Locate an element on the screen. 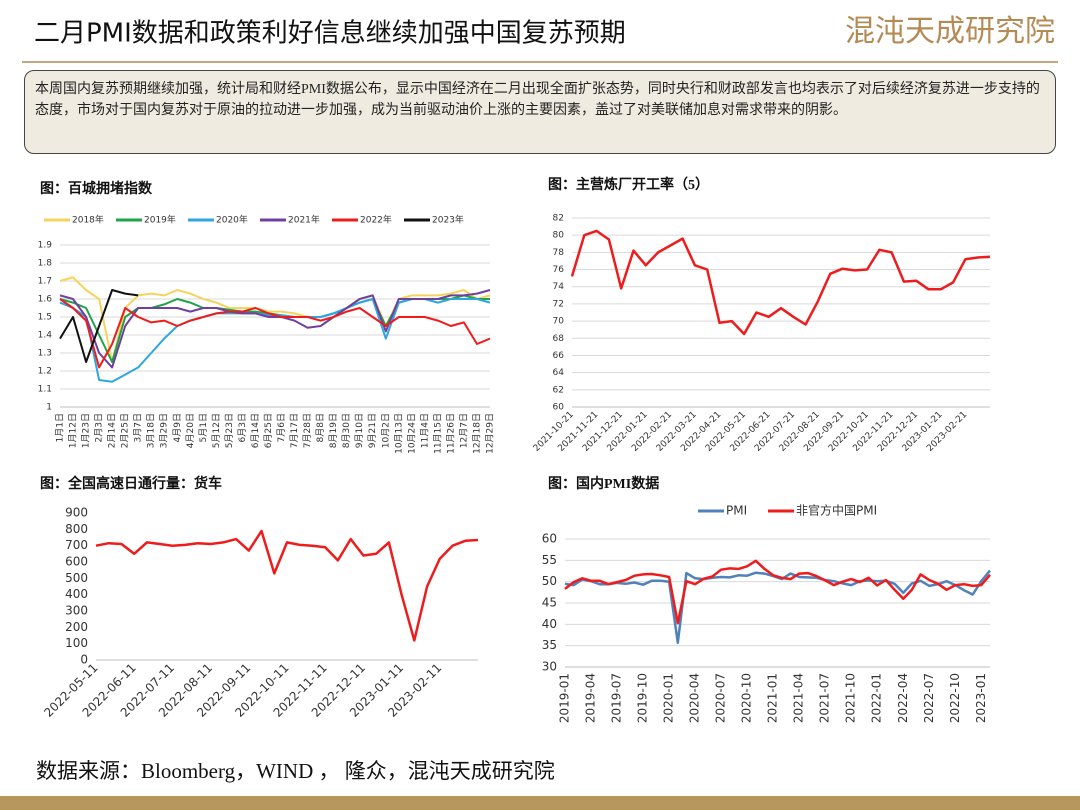 The height and width of the screenshot is (810, 1080). x-tick-label: 10月2日 is located at coordinates (385, 430).